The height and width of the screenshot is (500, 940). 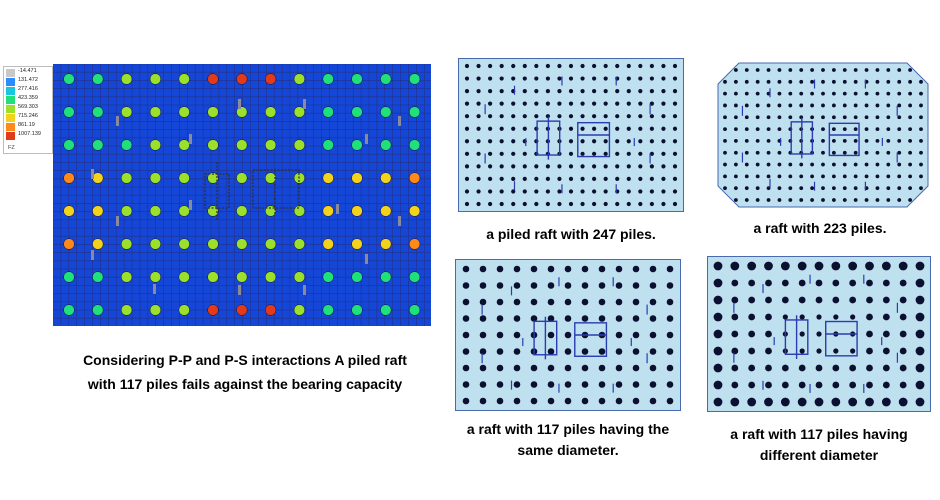 I want to click on core-walls, so click(x=825, y=138).